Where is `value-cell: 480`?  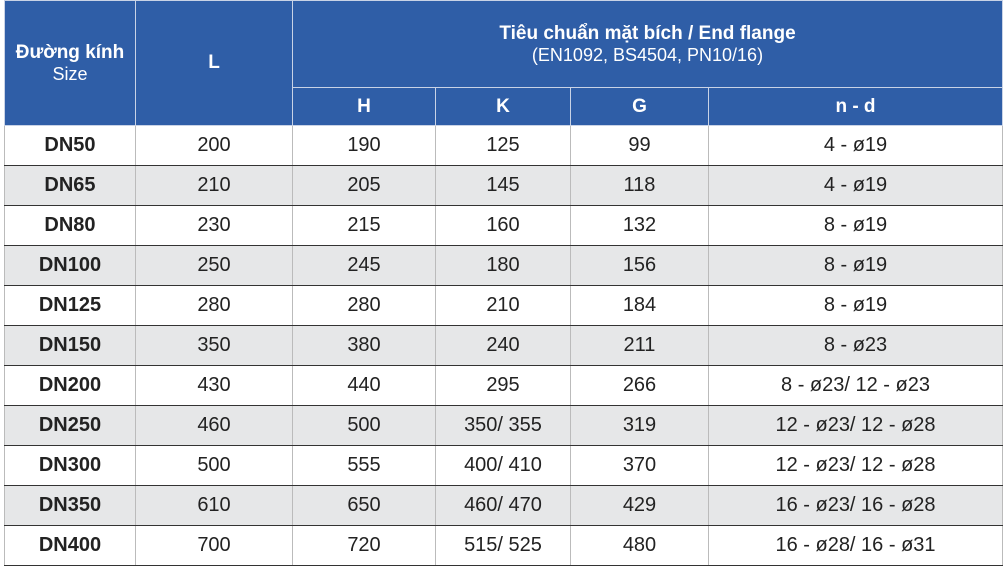
value-cell: 480 is located at coordinates (639, 545).